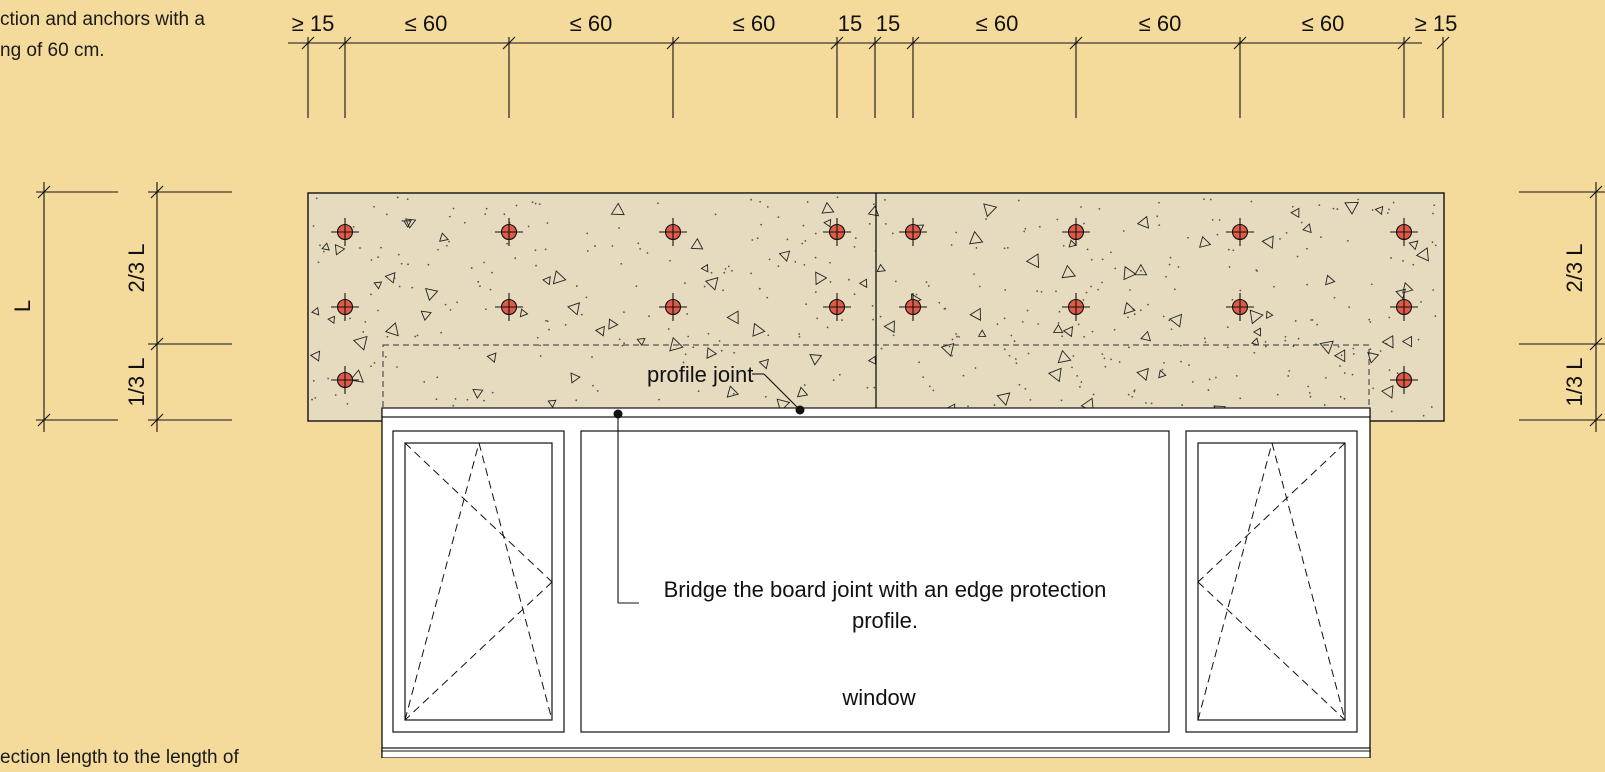 The height and width of the screenshot is (772, 1605). Describe the element at coordinates (618, 414) in the screenshot. I see `bridge-callout-dot` at that location.